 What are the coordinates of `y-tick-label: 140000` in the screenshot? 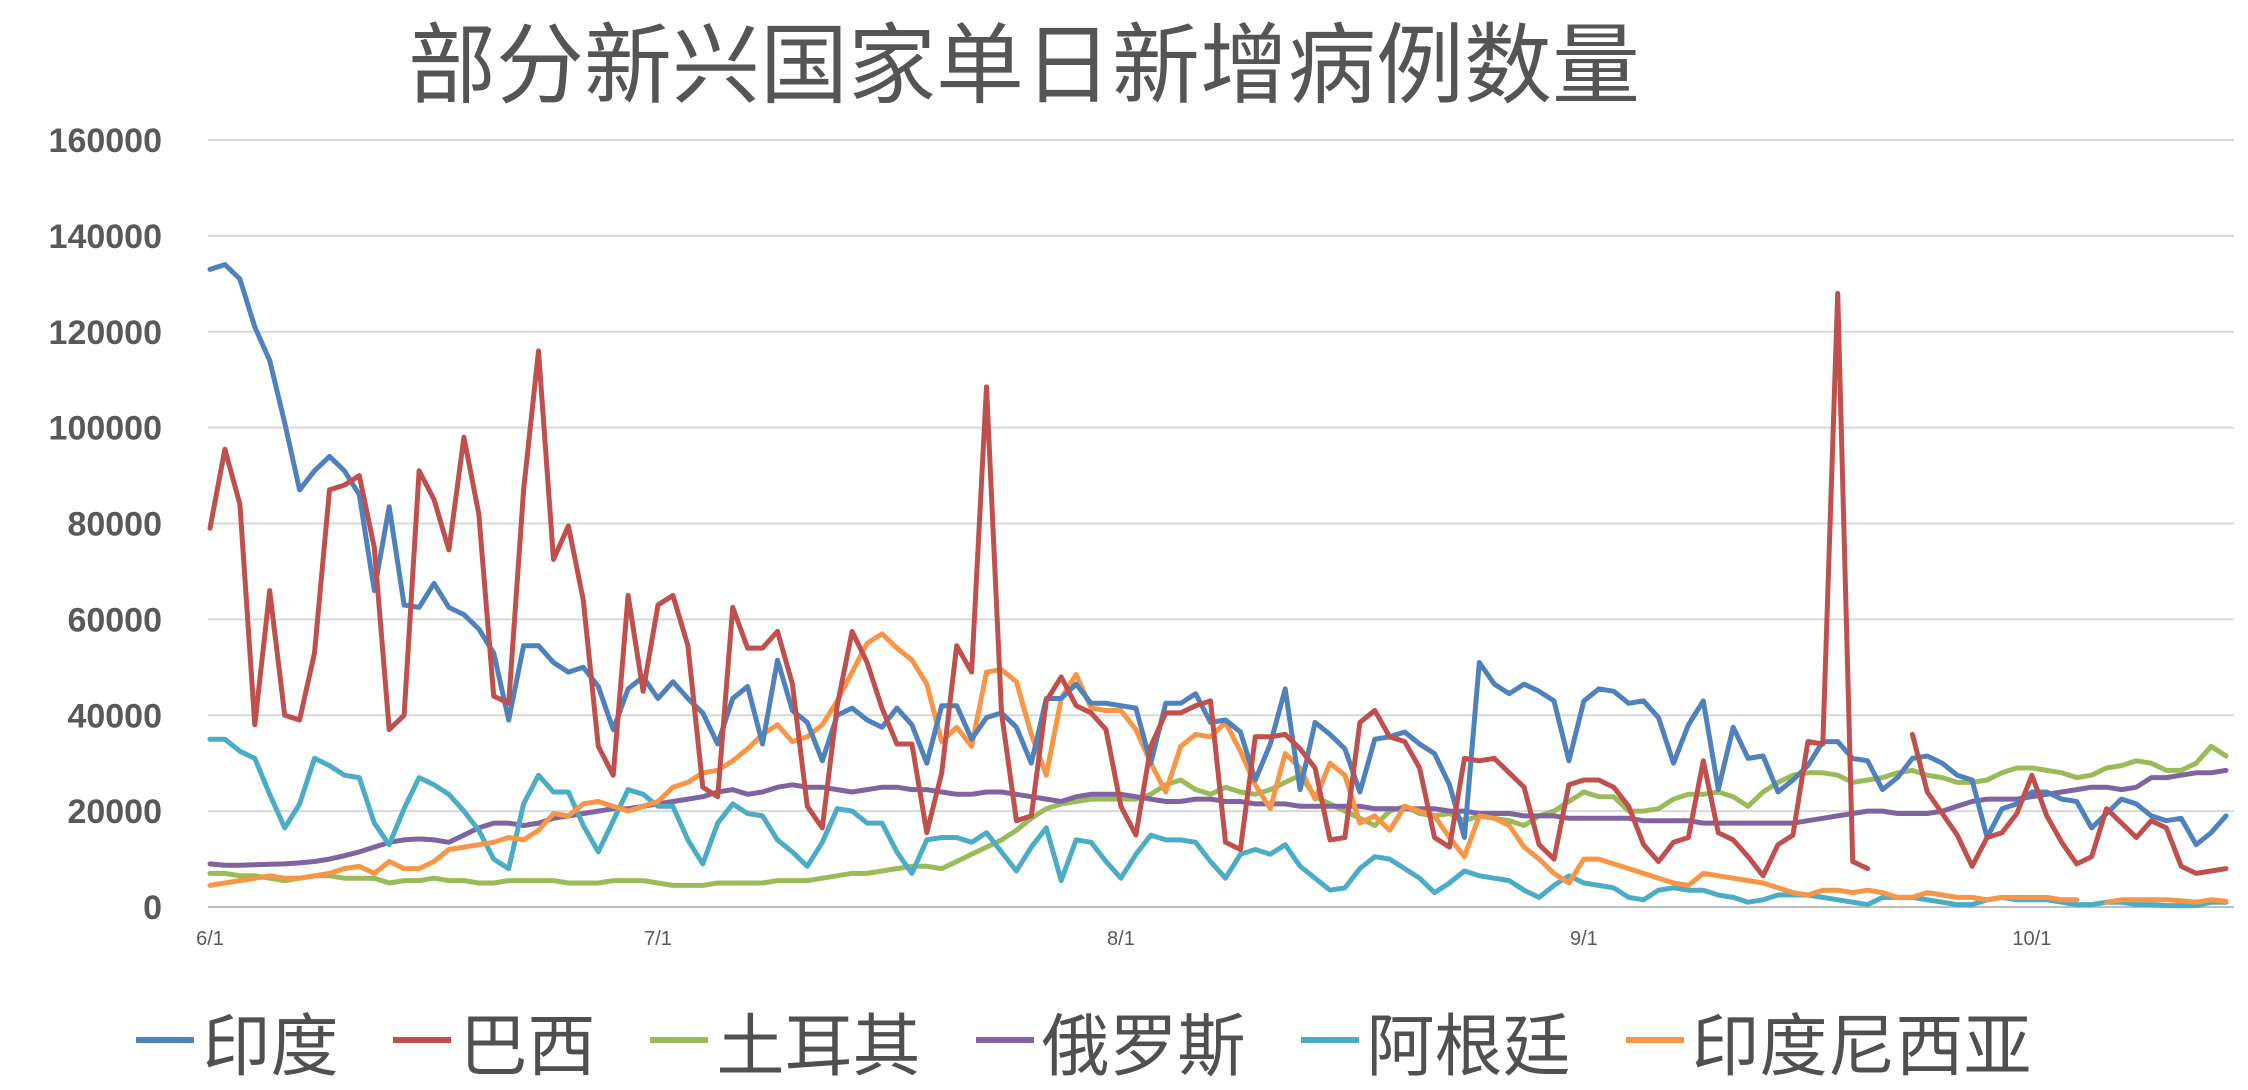 It's located at (105, 237).